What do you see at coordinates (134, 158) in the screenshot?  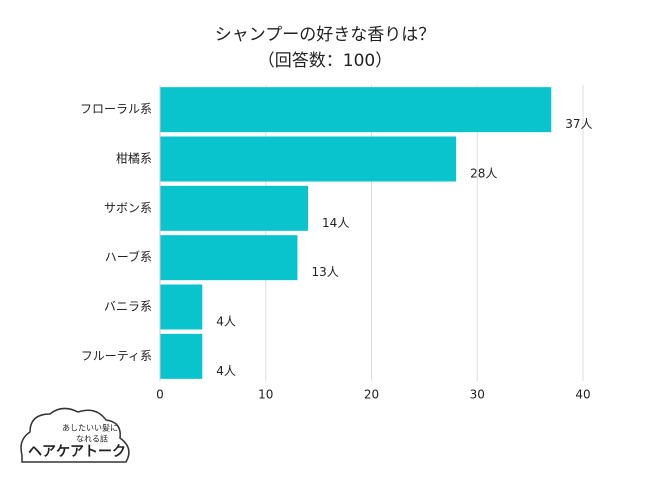 I see `y-tick-label: 柑橘系` at bounding box center [134, 158].